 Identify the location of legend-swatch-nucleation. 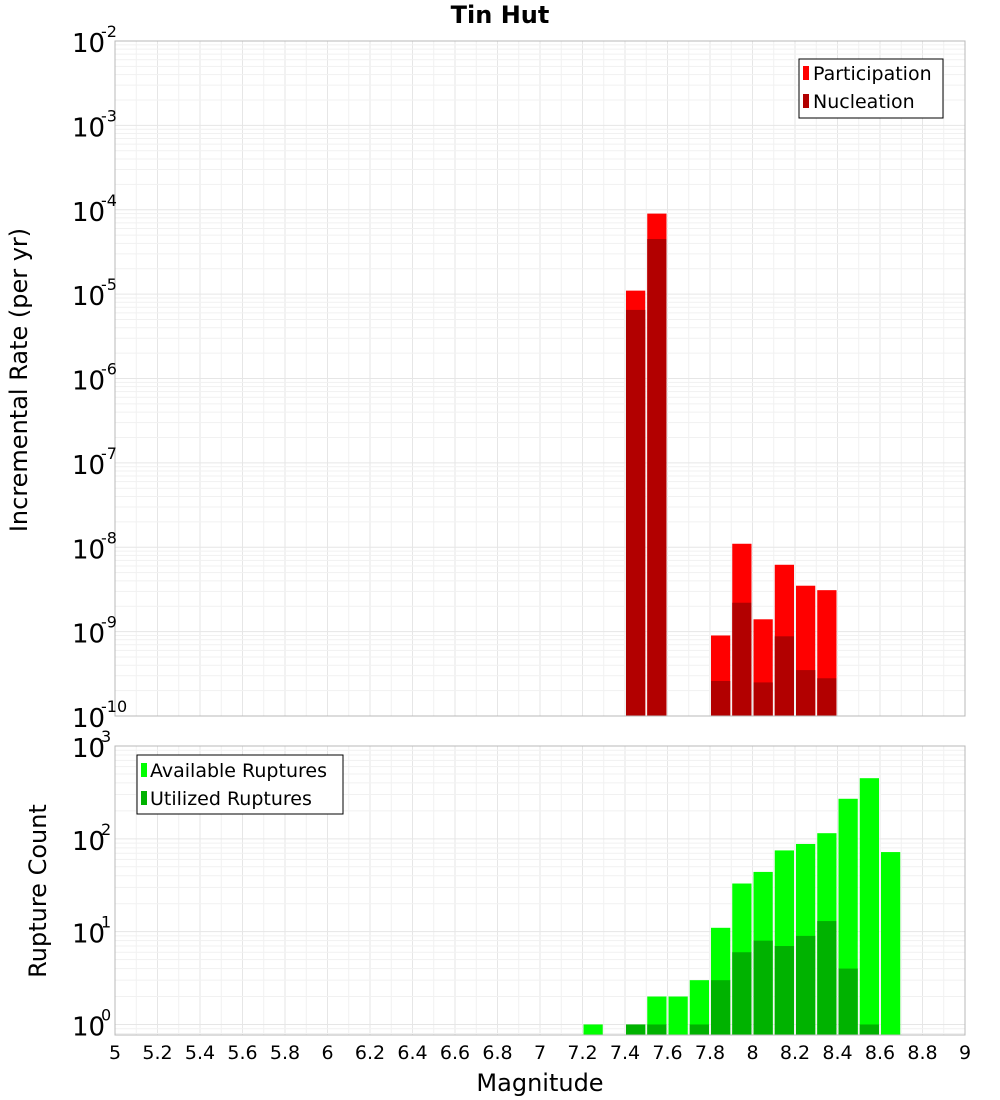
(806, 101).